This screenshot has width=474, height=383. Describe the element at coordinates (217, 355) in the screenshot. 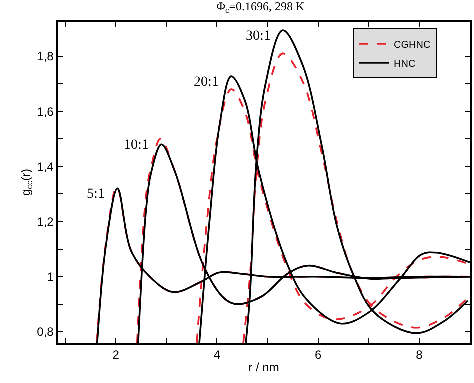

I see `x-tick-label: 4` at that location.